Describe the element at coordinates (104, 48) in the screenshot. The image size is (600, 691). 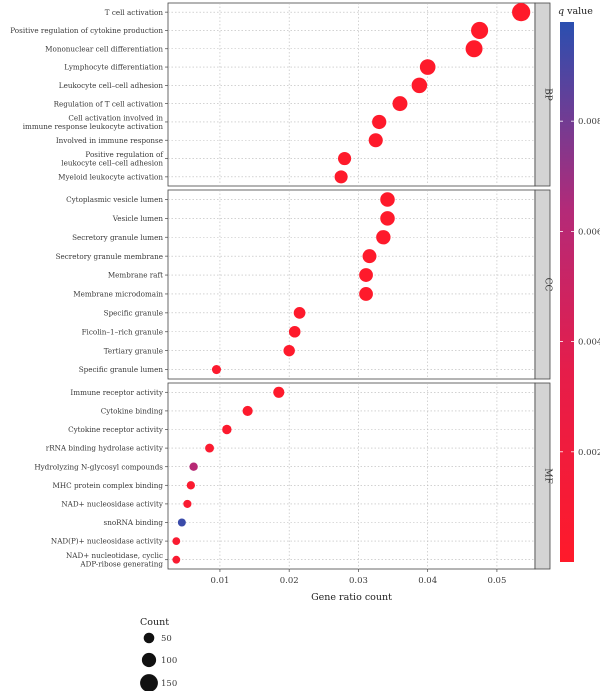
I see `category-label: Mononuclear cell differentiation` at that location.